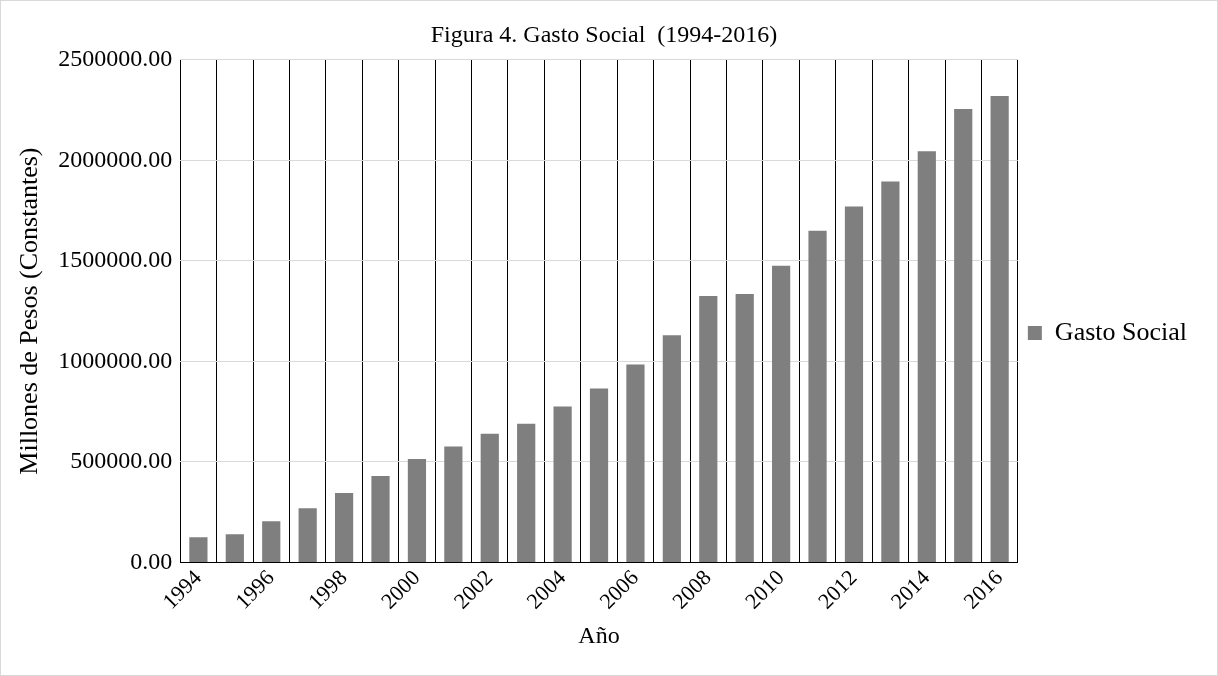 Image resolution: width=1218 pixels, height=676 pixels. Describe the element at coordinates (115, 259) in the screenshot. I see `y-tick-label: 1500000.00` at that location.